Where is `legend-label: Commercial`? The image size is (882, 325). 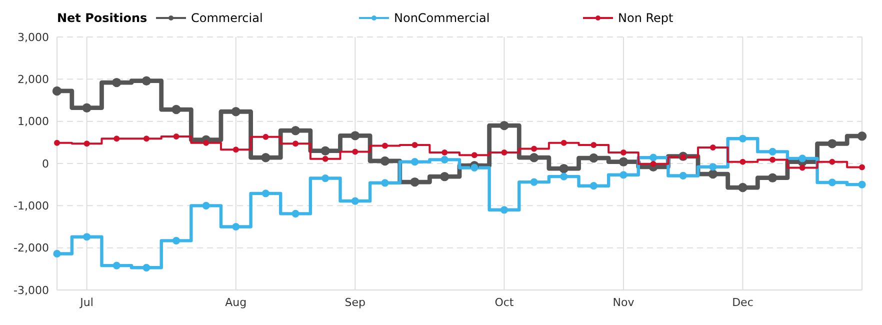
legend-label: Commercial is located at coordinates (227, 18).